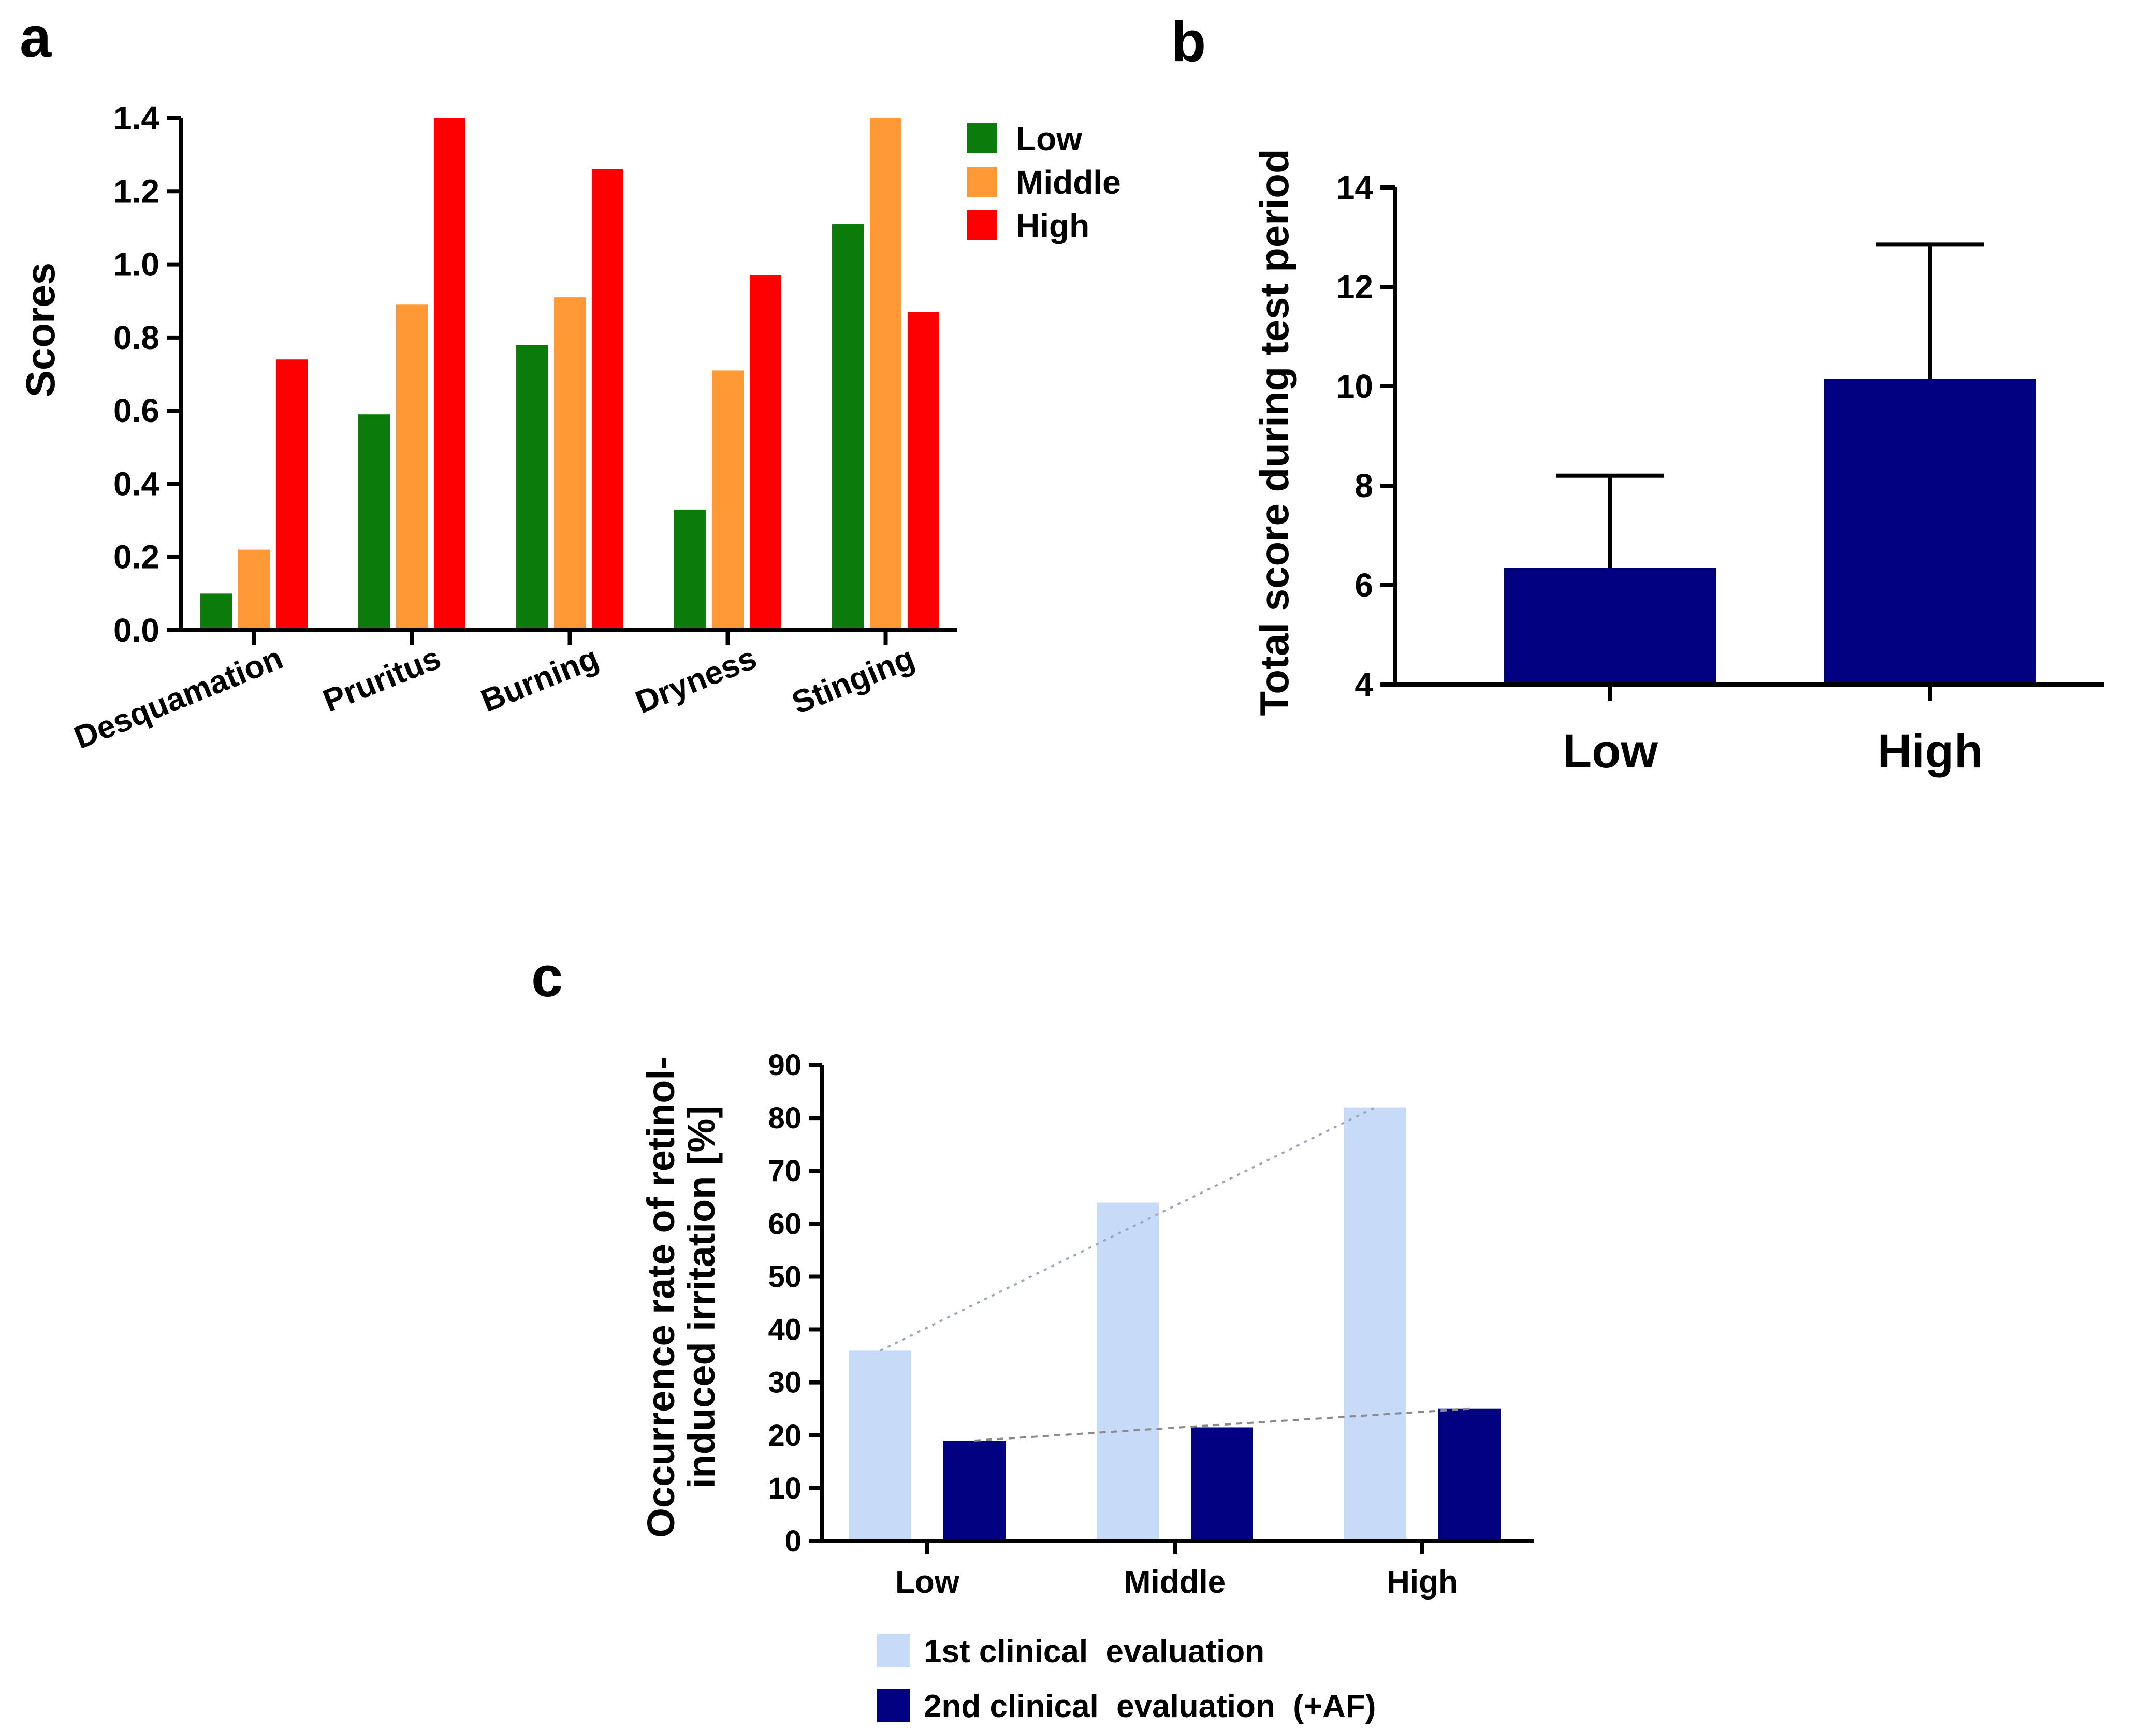 The width and height of the screenshot is (2156, 1730). Describe the element at coordinates (785, 1118) in the screenshot. I see `y-tick-label: 80` at that location.